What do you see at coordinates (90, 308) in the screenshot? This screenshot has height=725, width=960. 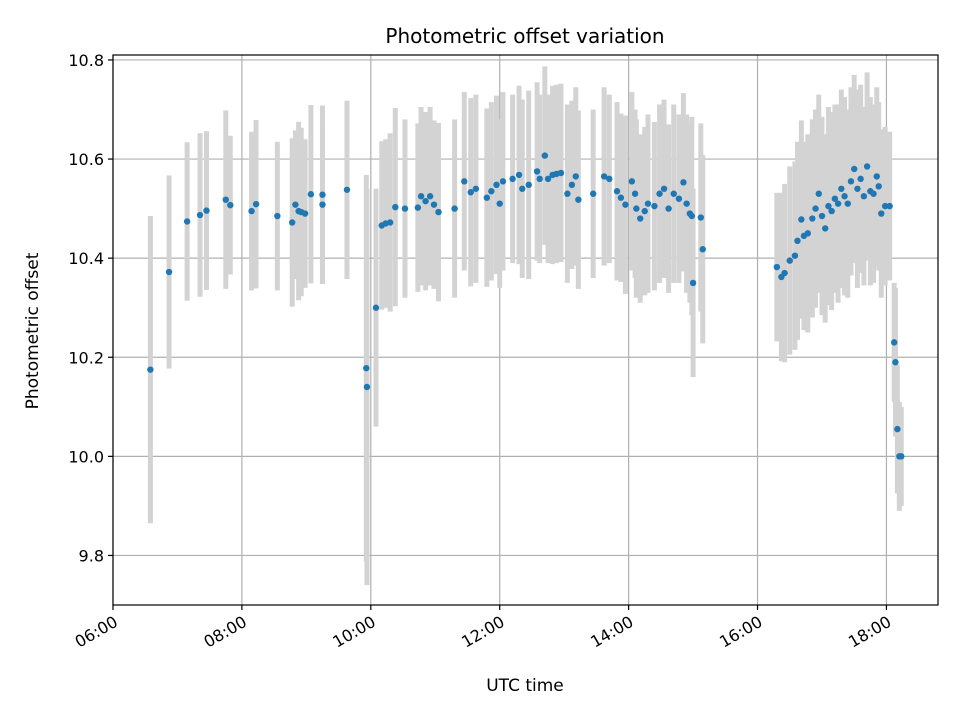 I see `y-axis-ticks: 9.8 10.0 10.2 10.4 10.6 10.8` at bounding box center [90, 308].